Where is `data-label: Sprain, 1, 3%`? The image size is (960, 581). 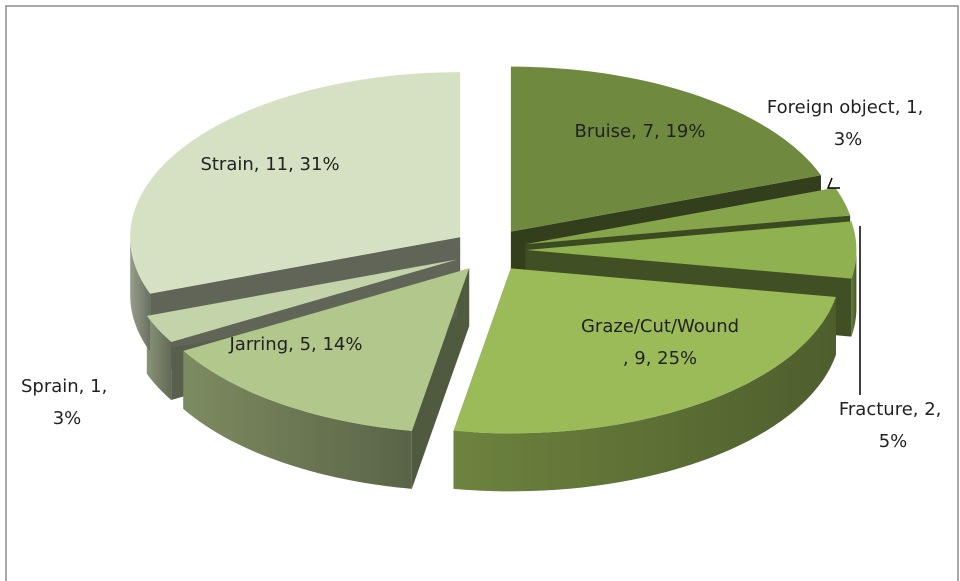
data-label: Sprain, 1, 3% is located at coordinates (67, 402).